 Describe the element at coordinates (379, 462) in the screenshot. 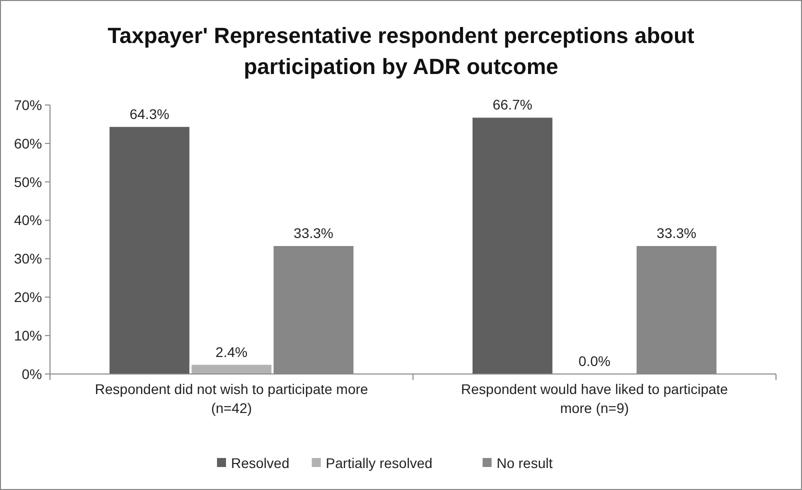

I see `legend-label: Partially resolved` at that location.